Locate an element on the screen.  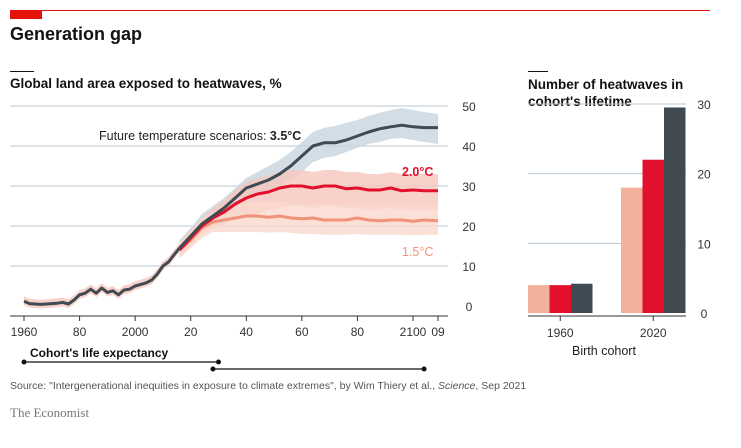
annotation-prefix: Future temperature scenarios: is located at coordinates (184, 136).